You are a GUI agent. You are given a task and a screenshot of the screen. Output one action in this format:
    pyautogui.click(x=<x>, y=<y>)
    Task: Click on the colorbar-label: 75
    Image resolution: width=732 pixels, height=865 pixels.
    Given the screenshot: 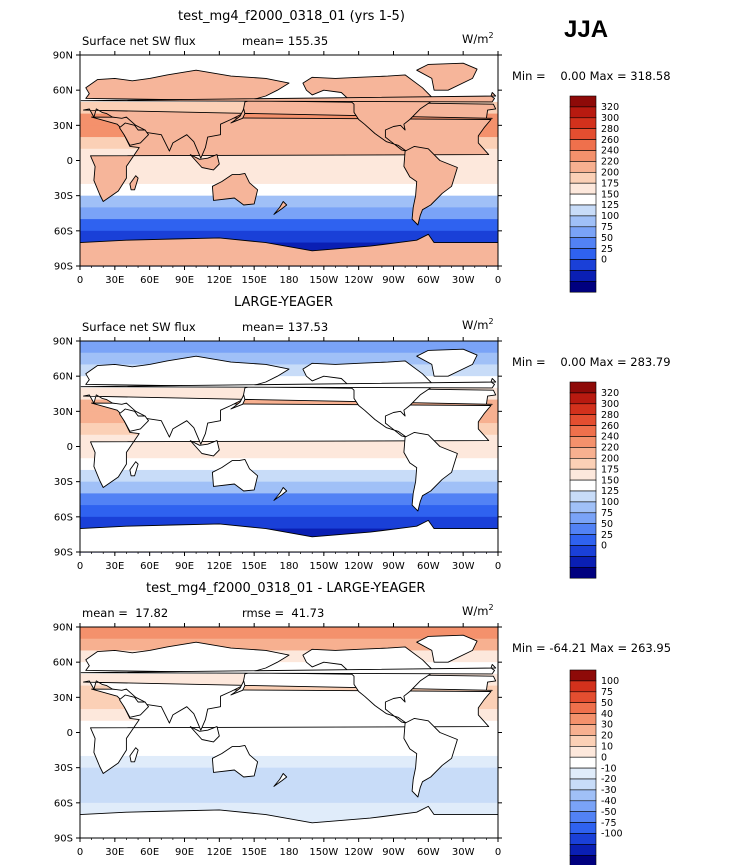 What is the action you would take?
    pyautogui.click(x=607, y=692)
    